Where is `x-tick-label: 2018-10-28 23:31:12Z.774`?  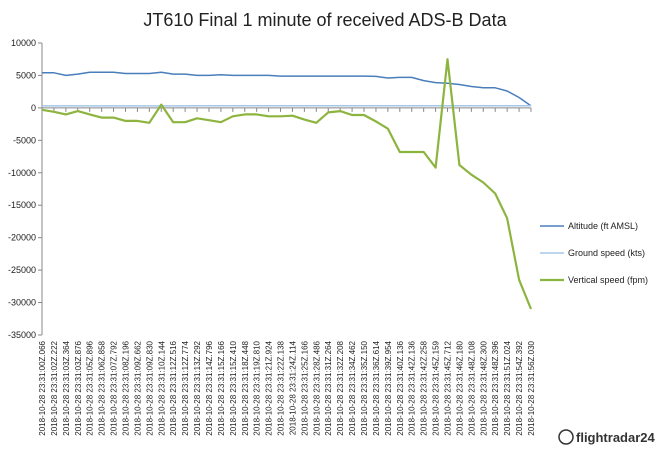 x-tick-label: 2018-10-28 23:31:12Z.774 is located at coordinates (185, 387).